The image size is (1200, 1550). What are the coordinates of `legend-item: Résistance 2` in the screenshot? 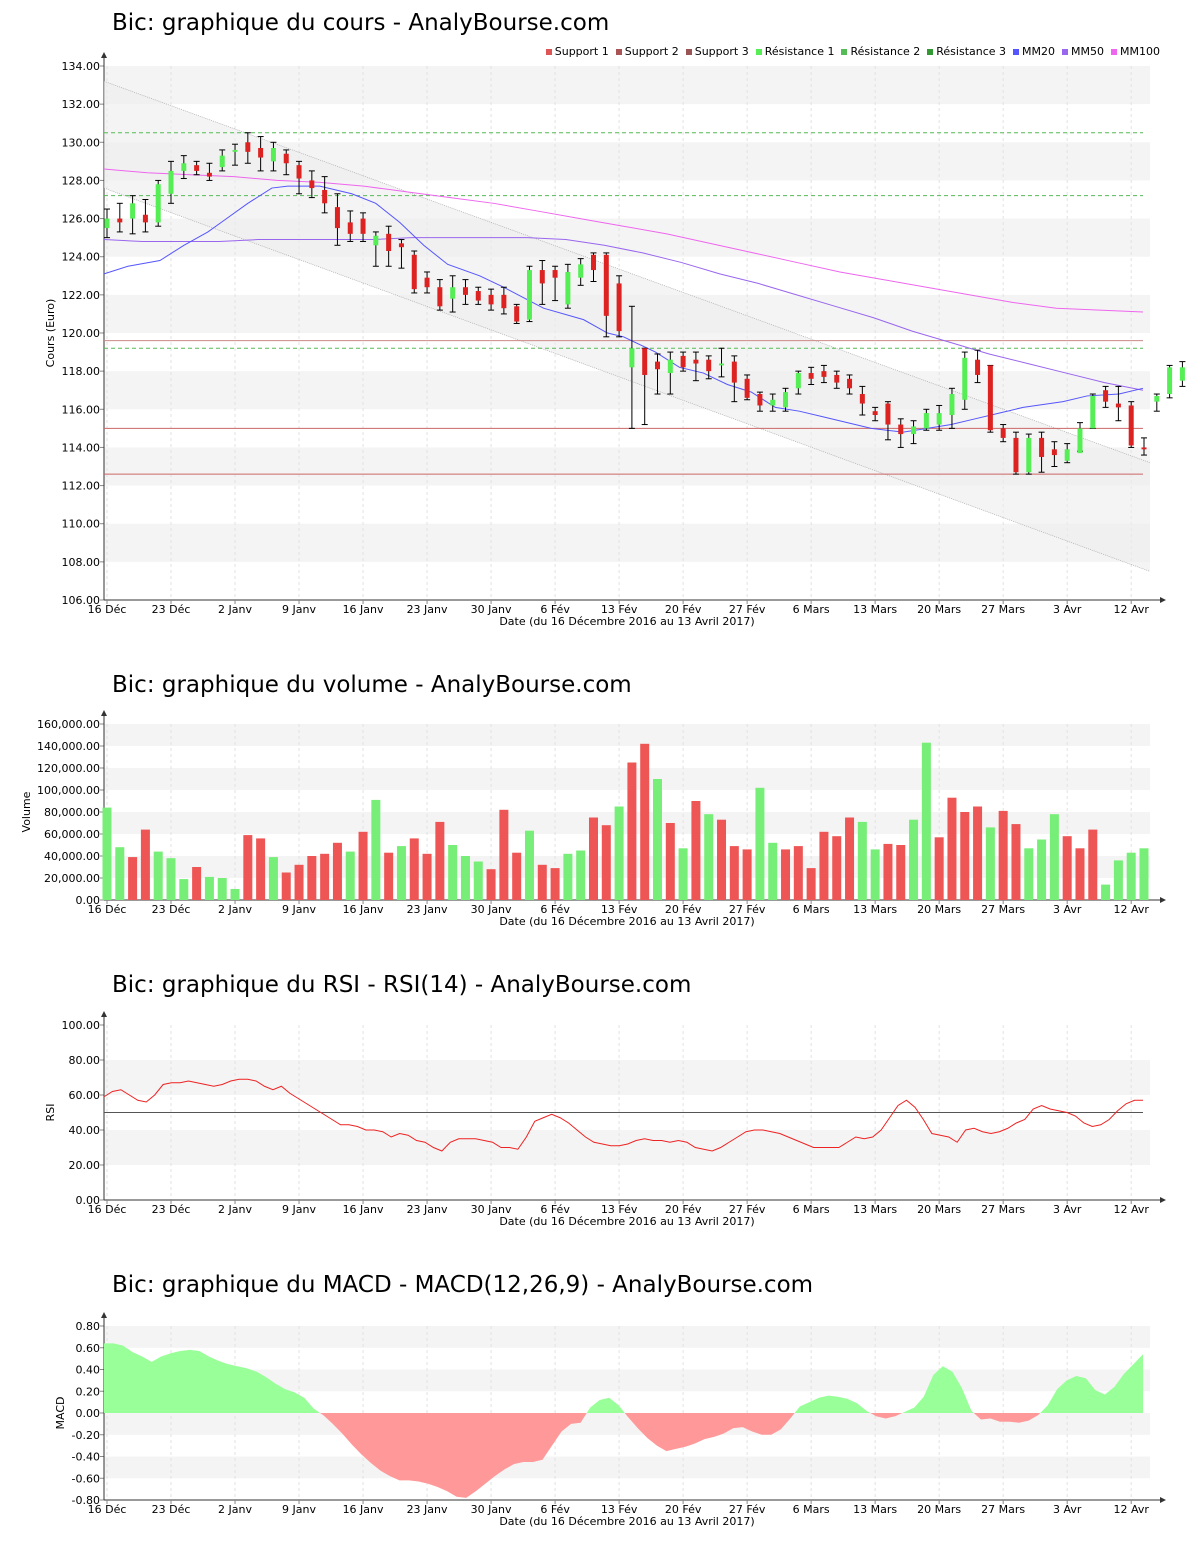 It's located at (880, 51).